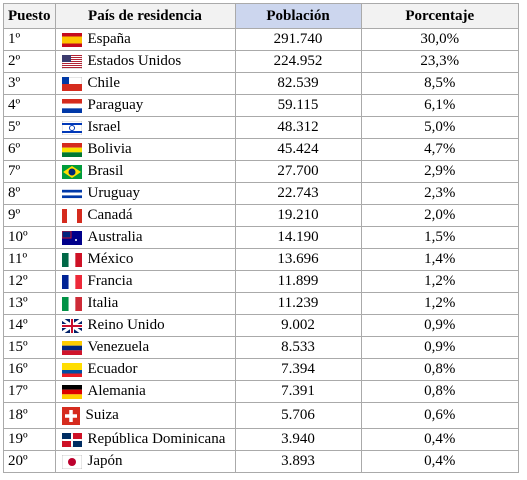  Describe the element at coordinates (109, 39) in the screenshot. I see `country-name: España` at that location.